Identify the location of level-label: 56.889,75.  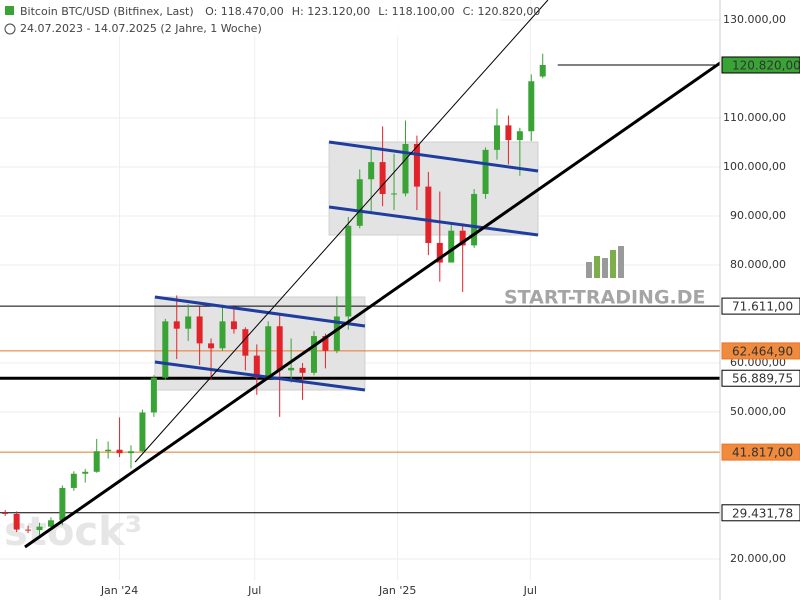
(762, 379).